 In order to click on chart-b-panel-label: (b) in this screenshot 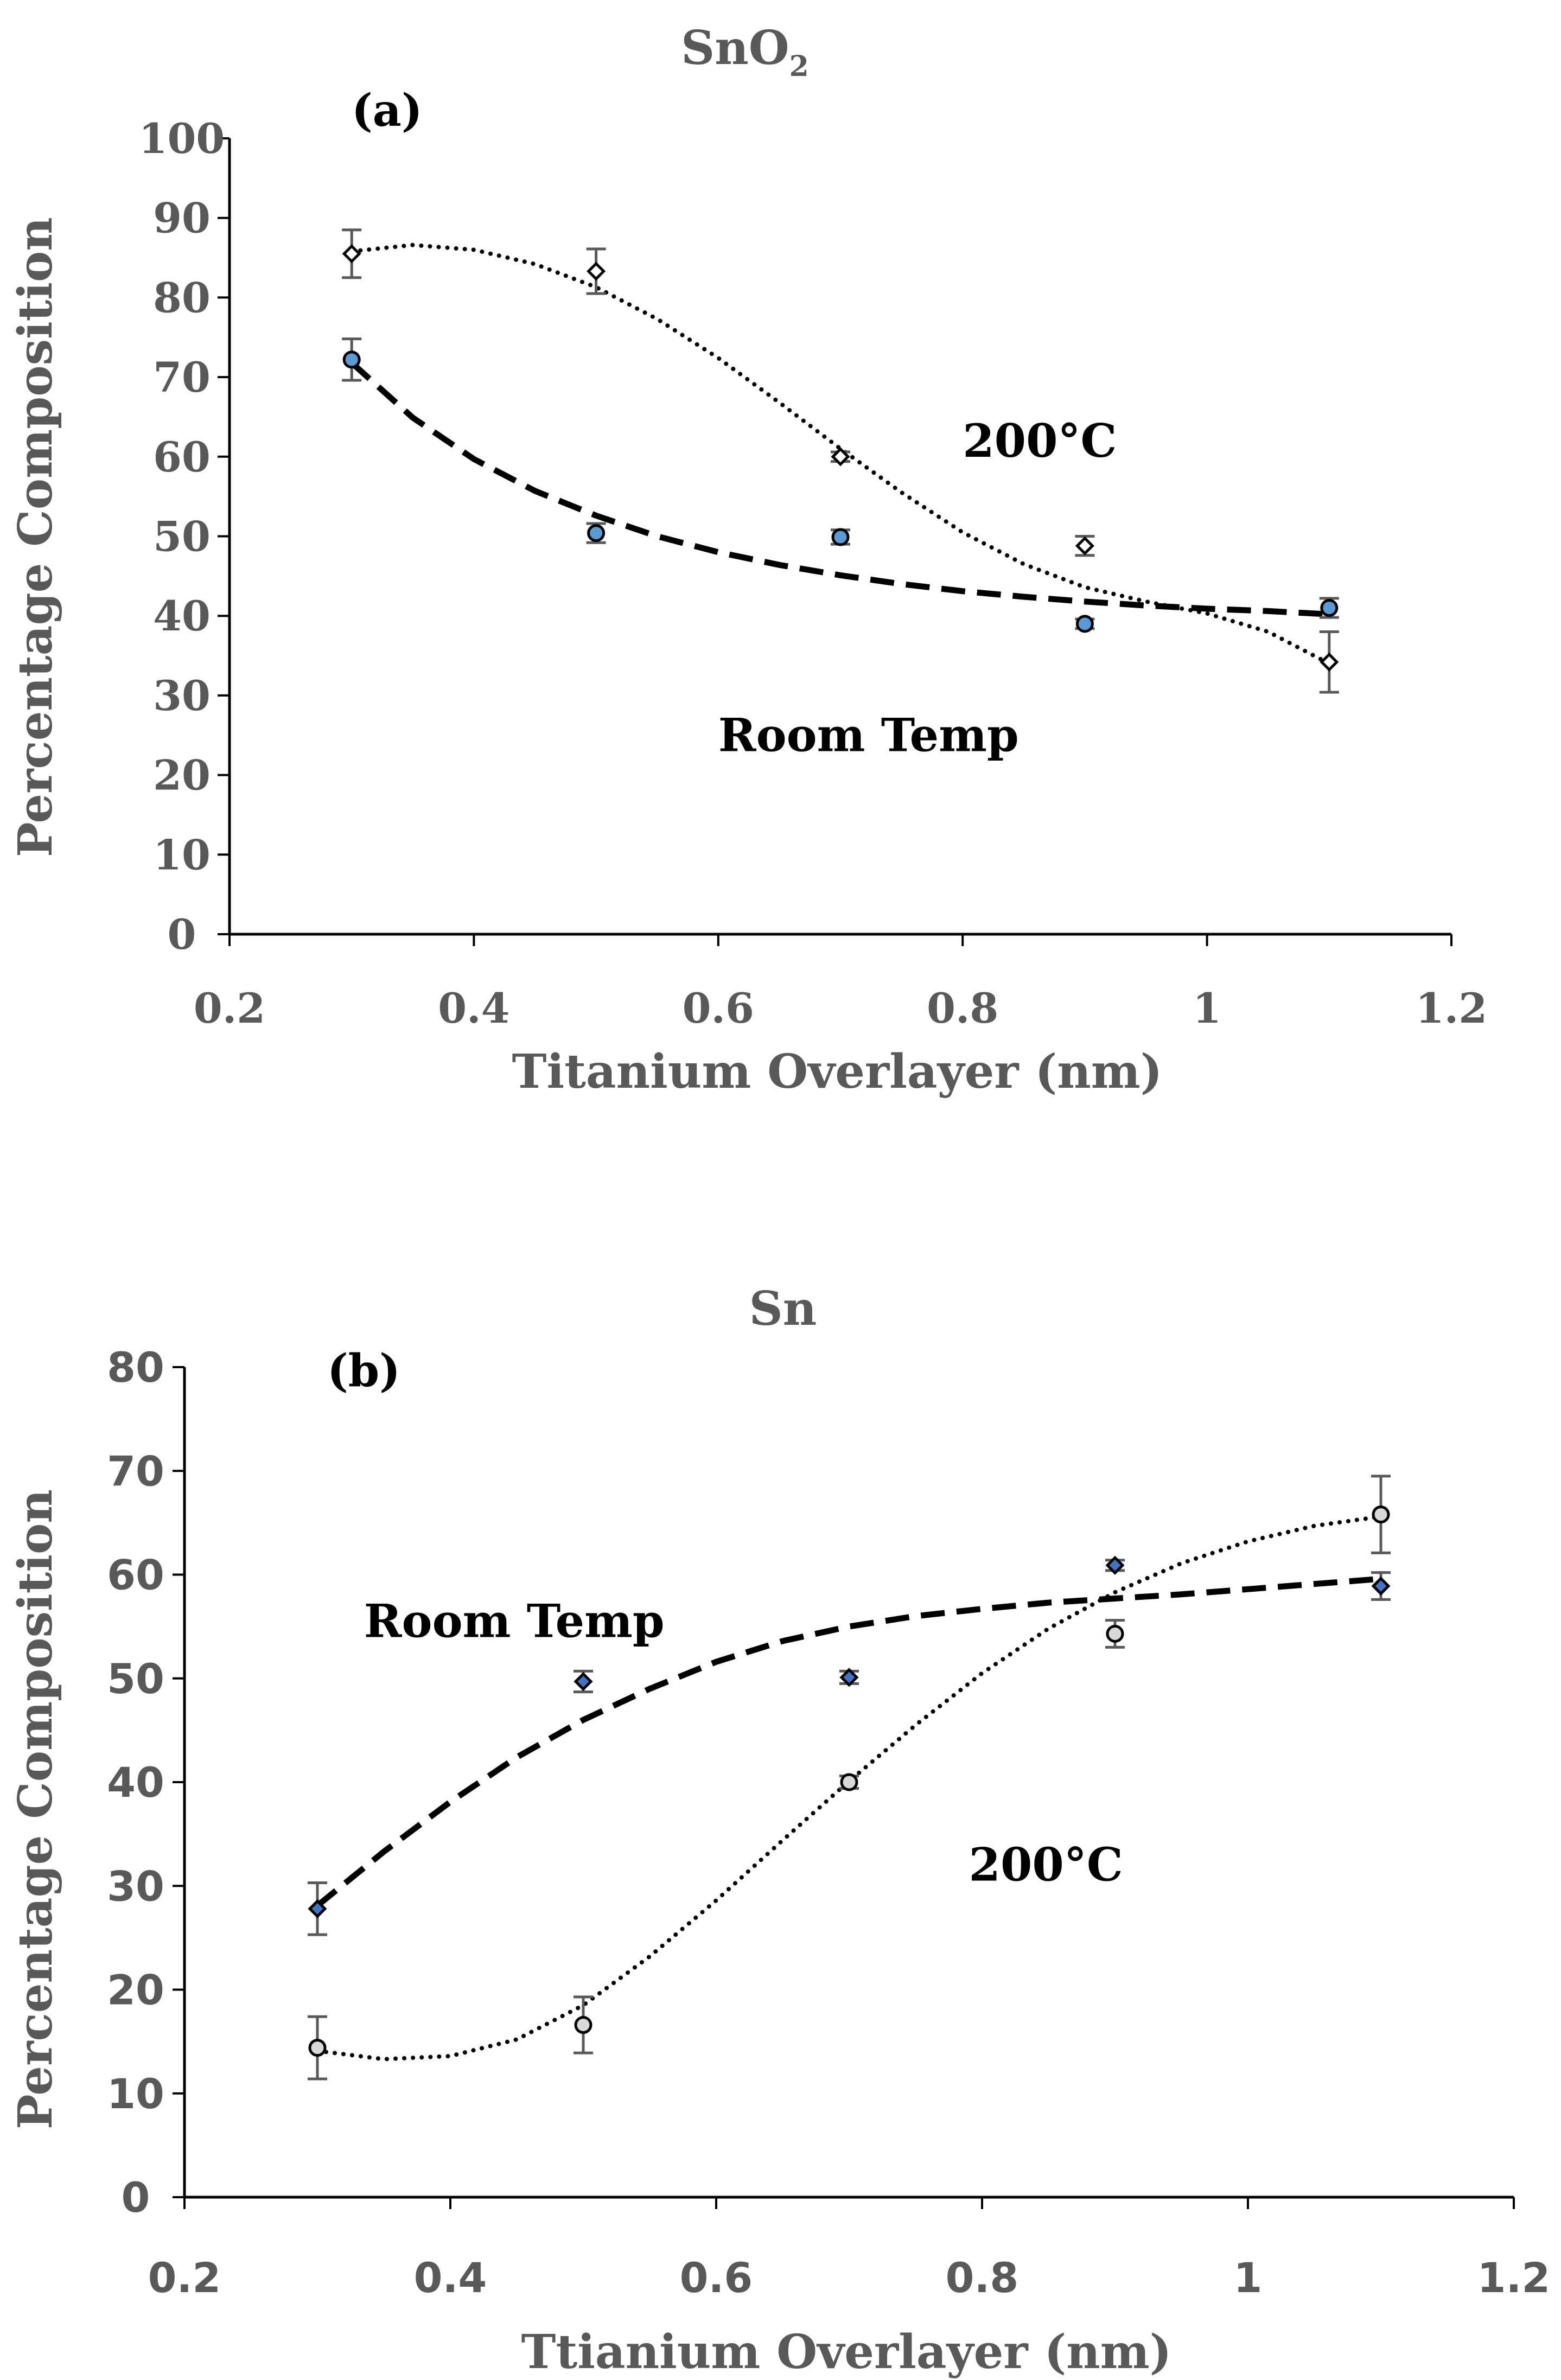, I will do `click(363, 1371)`.